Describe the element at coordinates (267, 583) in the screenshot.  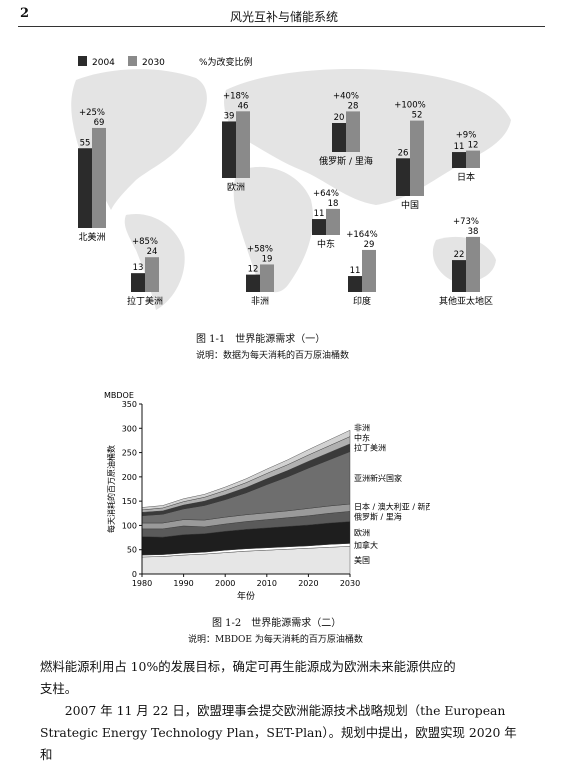
I see `x-tick-label: 2010` at that location.